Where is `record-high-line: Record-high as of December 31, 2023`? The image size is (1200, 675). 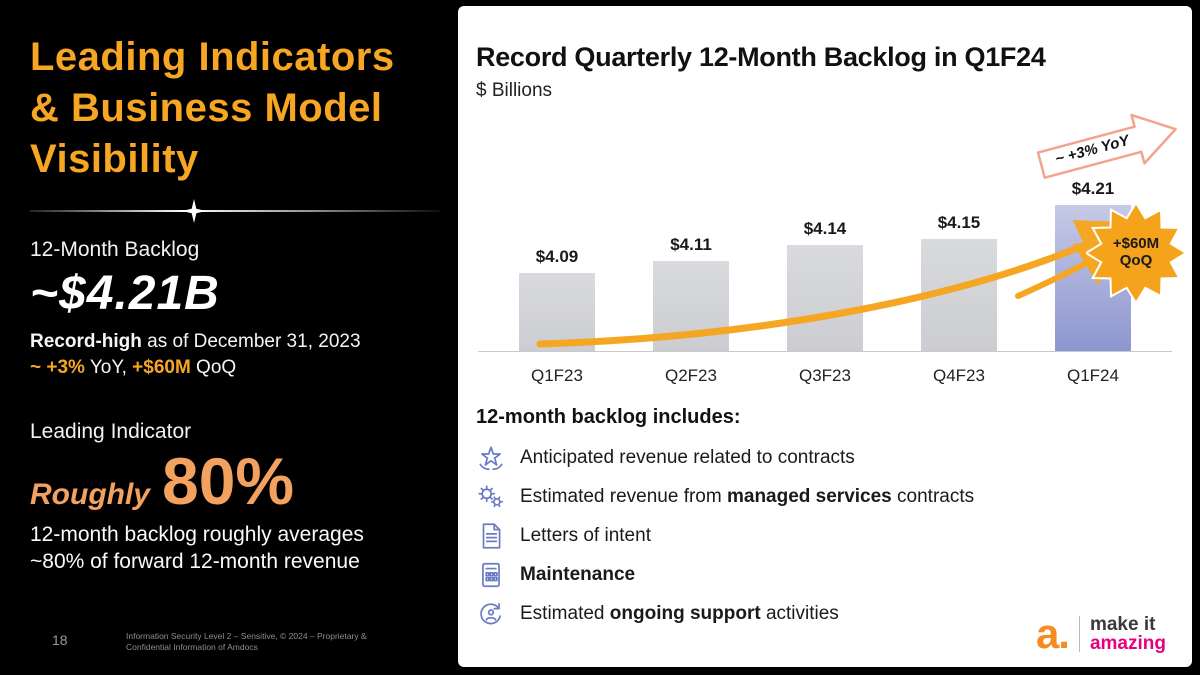 record-high-line: Record-high as of December 31, 2023 is located at coordinates (195, 342).